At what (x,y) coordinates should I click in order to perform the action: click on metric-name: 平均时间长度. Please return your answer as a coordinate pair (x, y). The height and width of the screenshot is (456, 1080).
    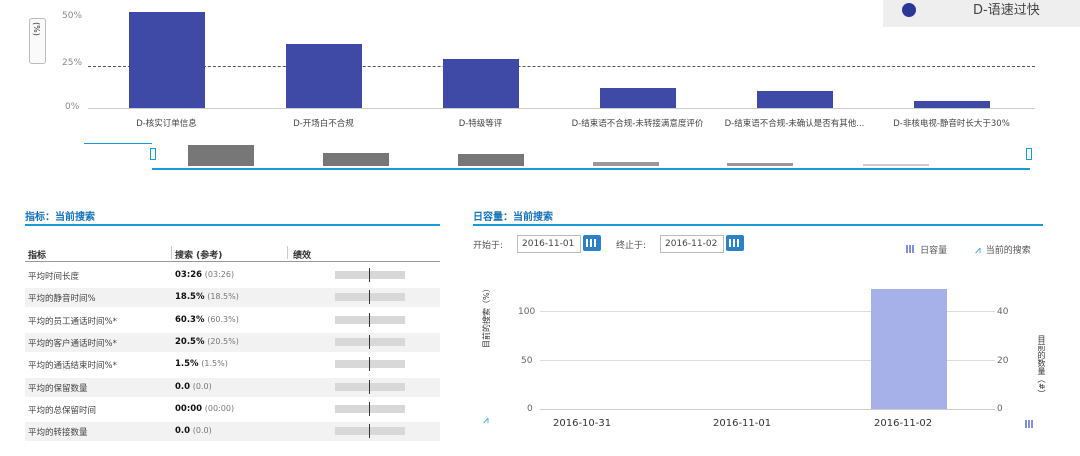
    Looking at the image, I should click on (54, 277).